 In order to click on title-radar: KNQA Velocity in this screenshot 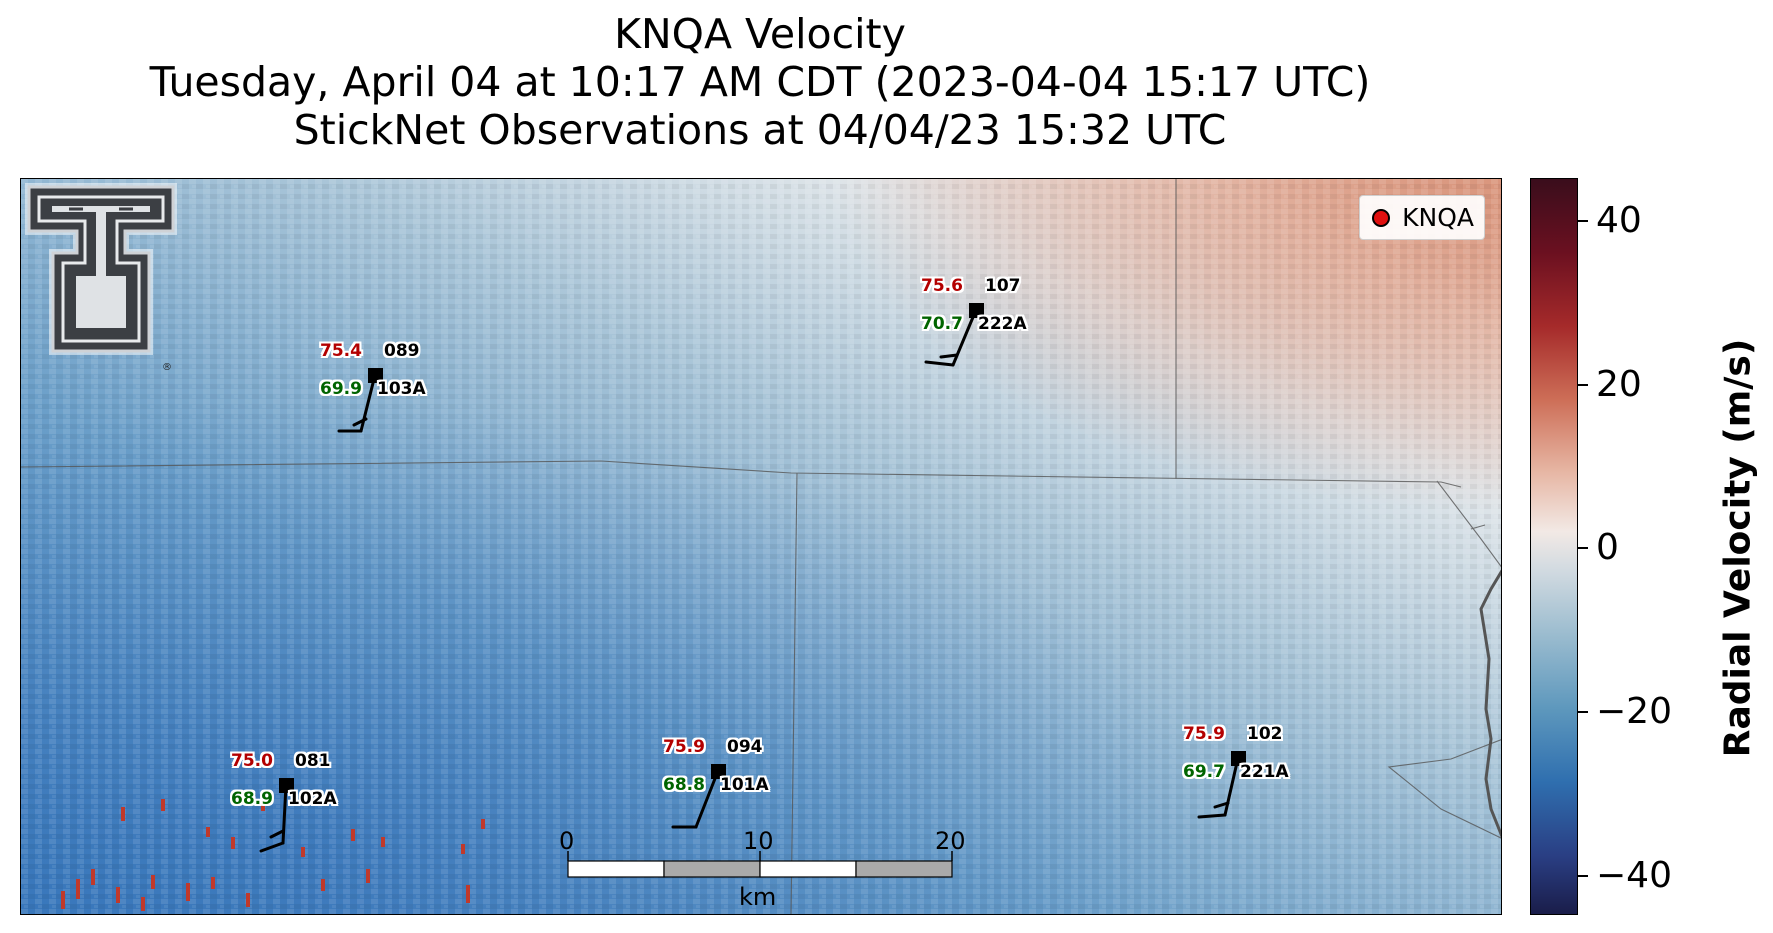, I will do `click(760, 34)`.